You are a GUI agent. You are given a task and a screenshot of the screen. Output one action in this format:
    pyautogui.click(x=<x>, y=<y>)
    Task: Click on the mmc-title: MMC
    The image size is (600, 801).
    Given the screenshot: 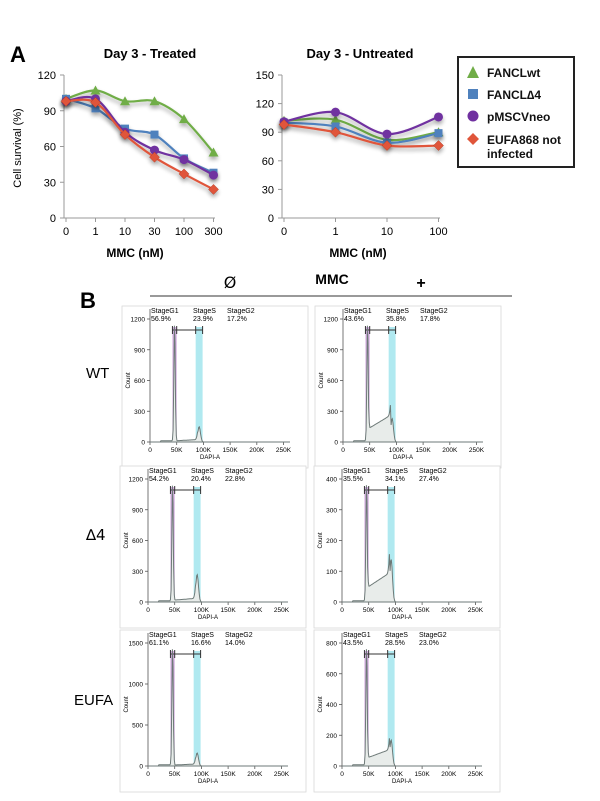 What is the action you would take?
    pyautogui.click(x=331, y=279)
    